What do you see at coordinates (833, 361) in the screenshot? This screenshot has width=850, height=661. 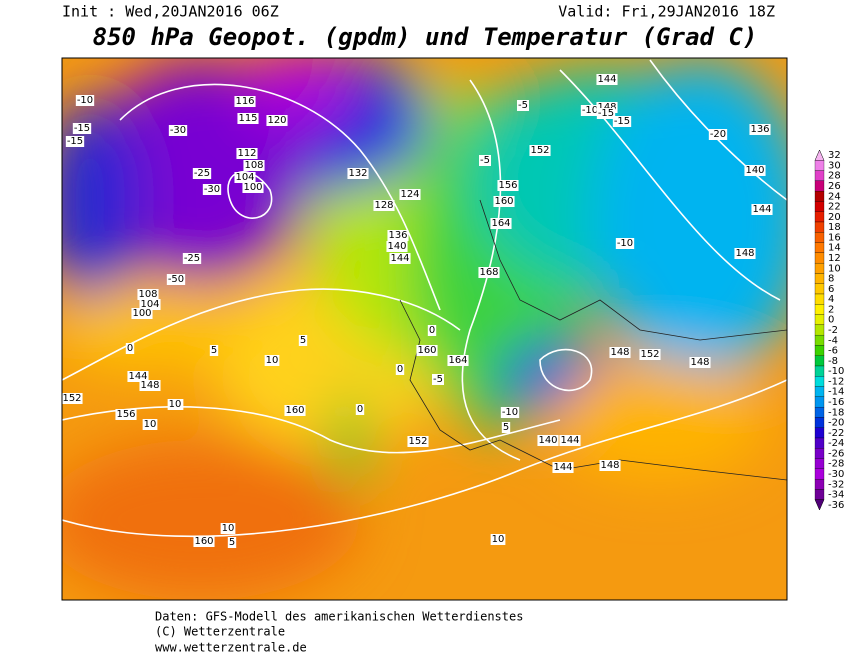 I see `colorbar-label: -8` at bounding box center [833, 361].